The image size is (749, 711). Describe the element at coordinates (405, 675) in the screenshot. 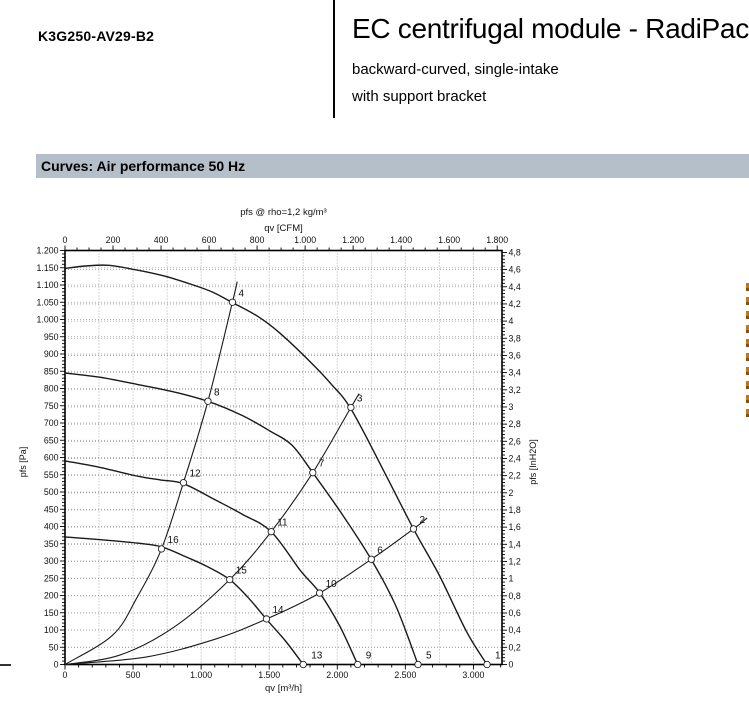

I see `chart-text: 2.500` at that location.